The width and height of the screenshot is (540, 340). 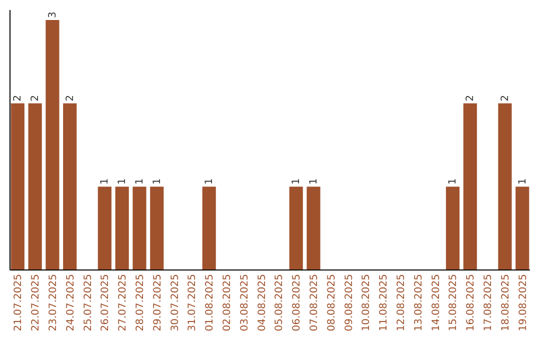 I want to click on x-tick-label: 04.08.2025, so click(x=262, y=303).